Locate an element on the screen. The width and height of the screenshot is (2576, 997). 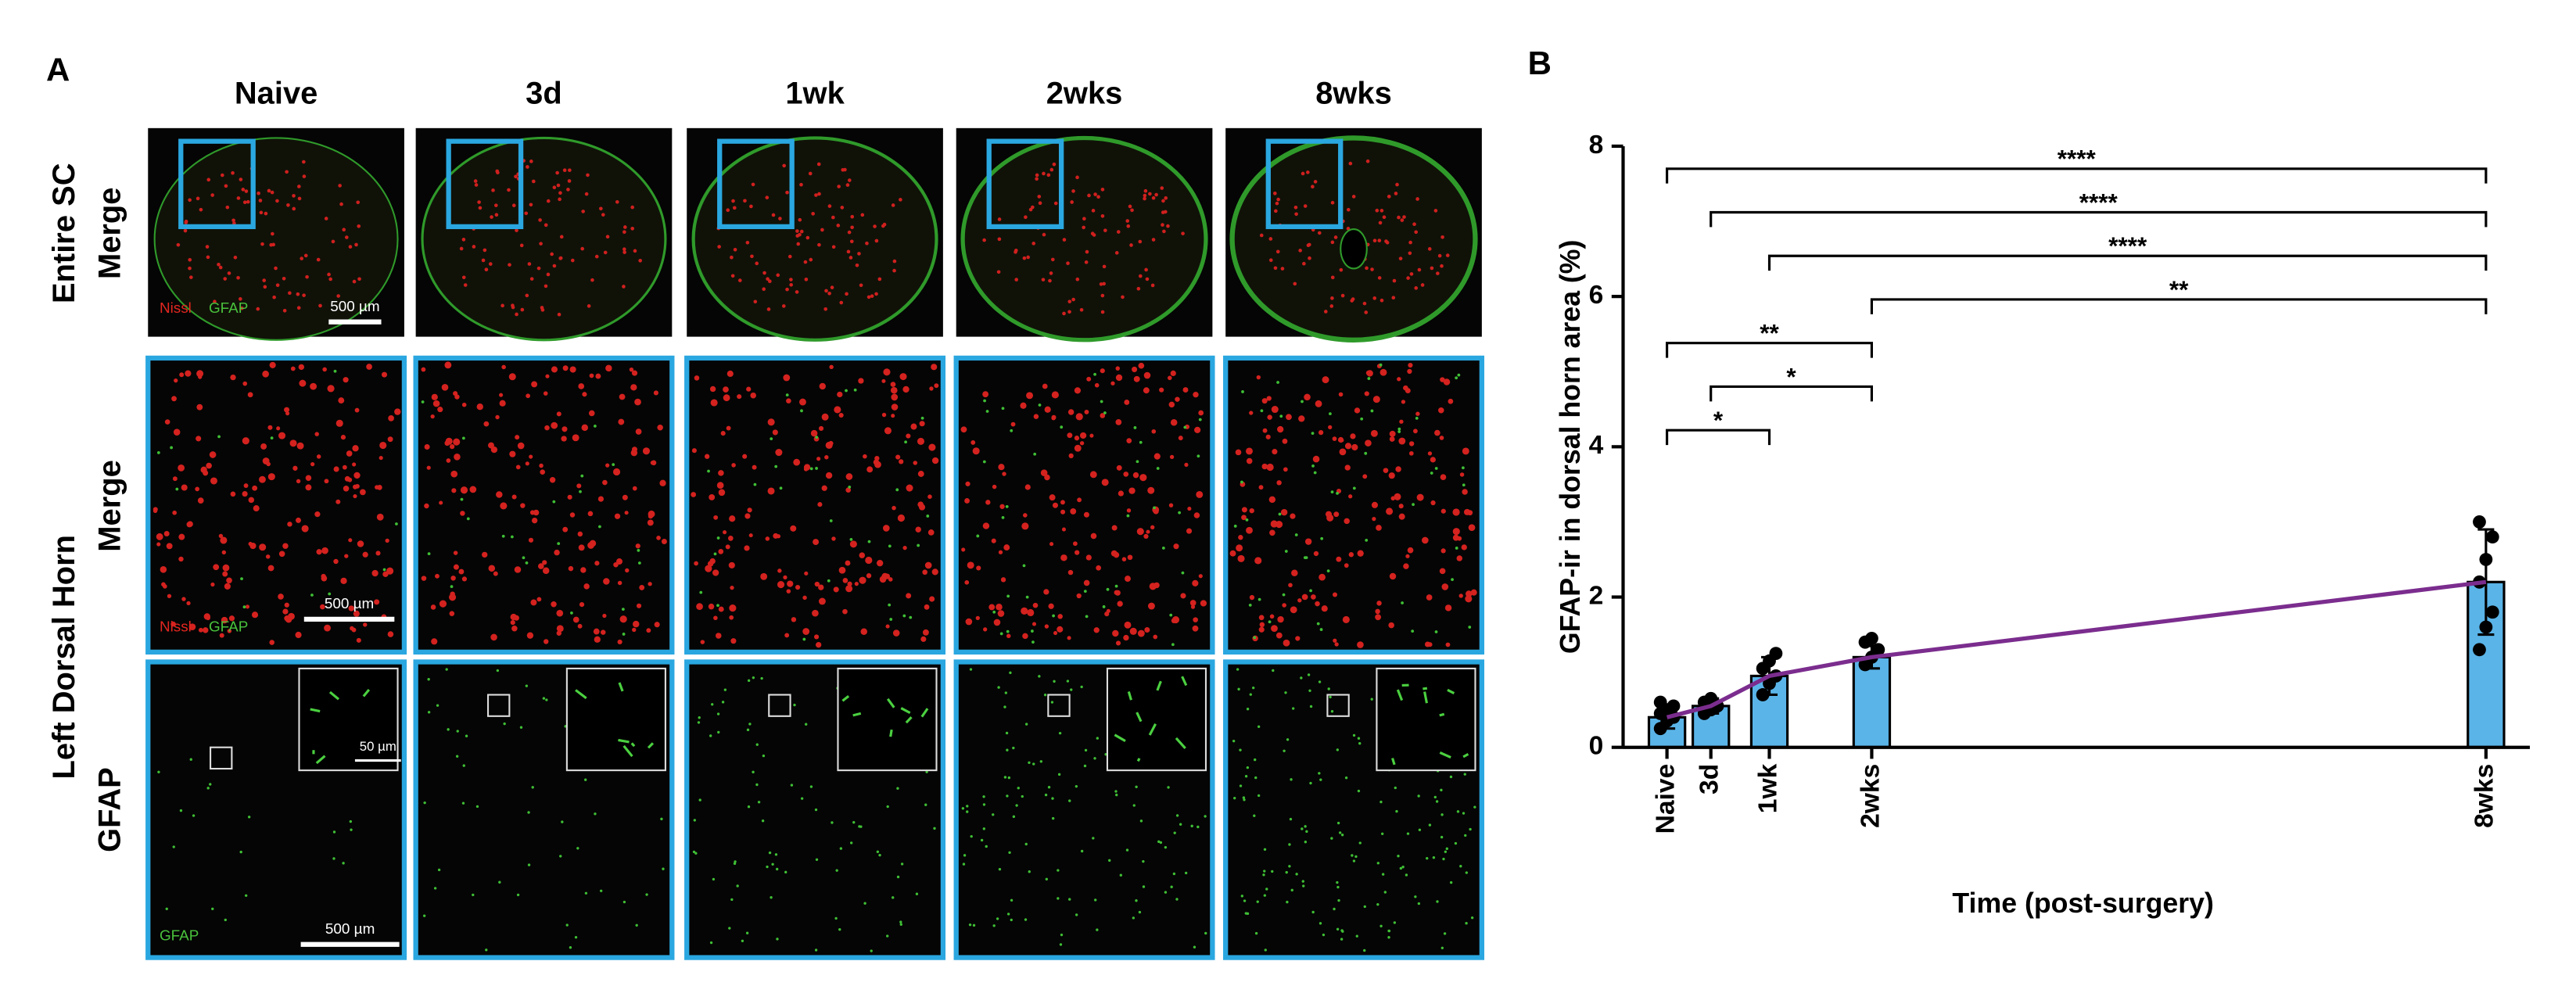
inset-source is located at coordinates (1338, 706).